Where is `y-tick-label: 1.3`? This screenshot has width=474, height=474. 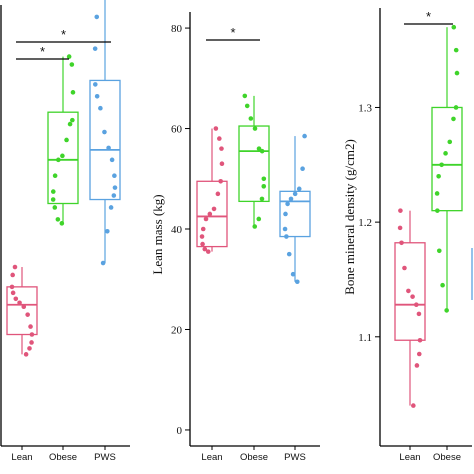
y-tick-label: 1.3 is located at coordinates (365, 108).